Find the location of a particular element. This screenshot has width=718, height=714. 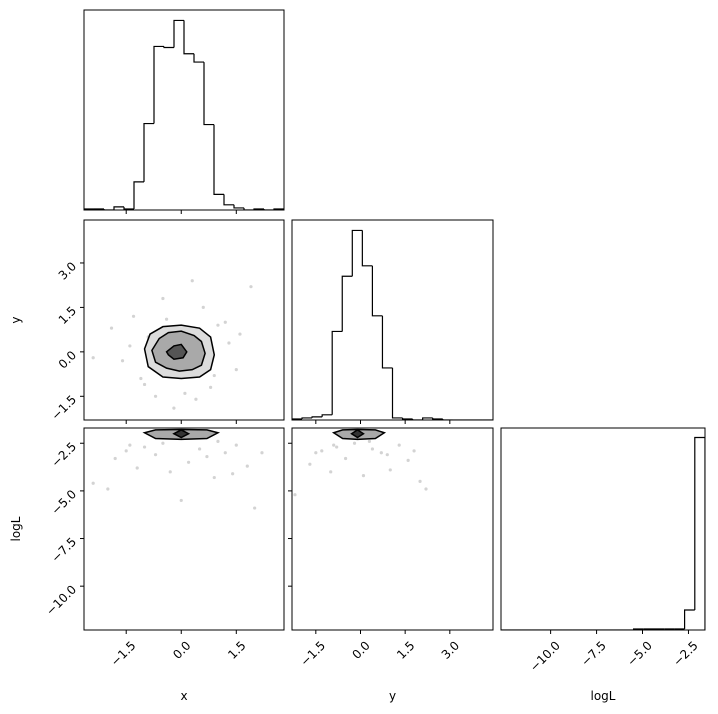

panel: −1.5 0.0 1.5 −10.0 −7.5 −5.0 −2.5 x logL is located at coordinates (147, 565).